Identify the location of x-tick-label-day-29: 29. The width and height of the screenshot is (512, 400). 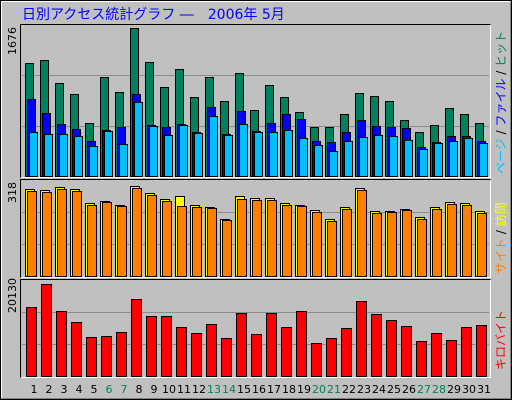
(454, 389).